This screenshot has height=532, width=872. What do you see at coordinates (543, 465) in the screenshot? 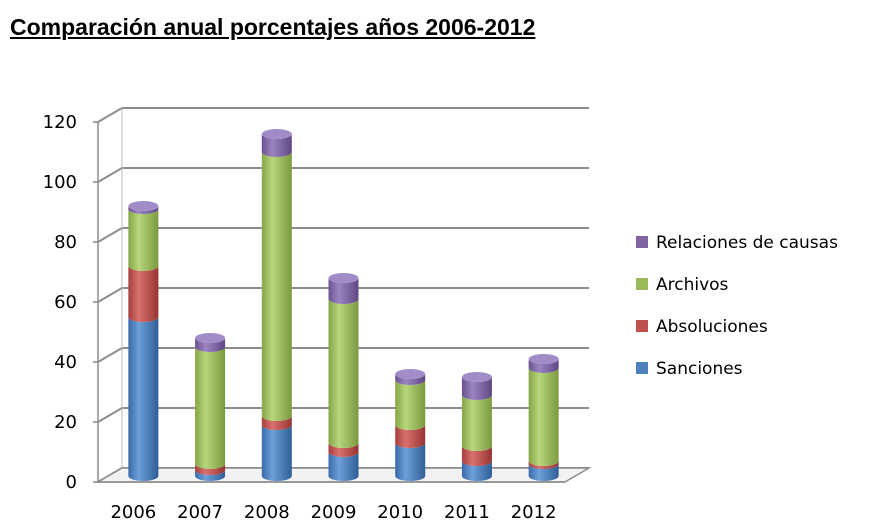
I see `bar-2012-absoluciones` at bounding box center [543, 465].